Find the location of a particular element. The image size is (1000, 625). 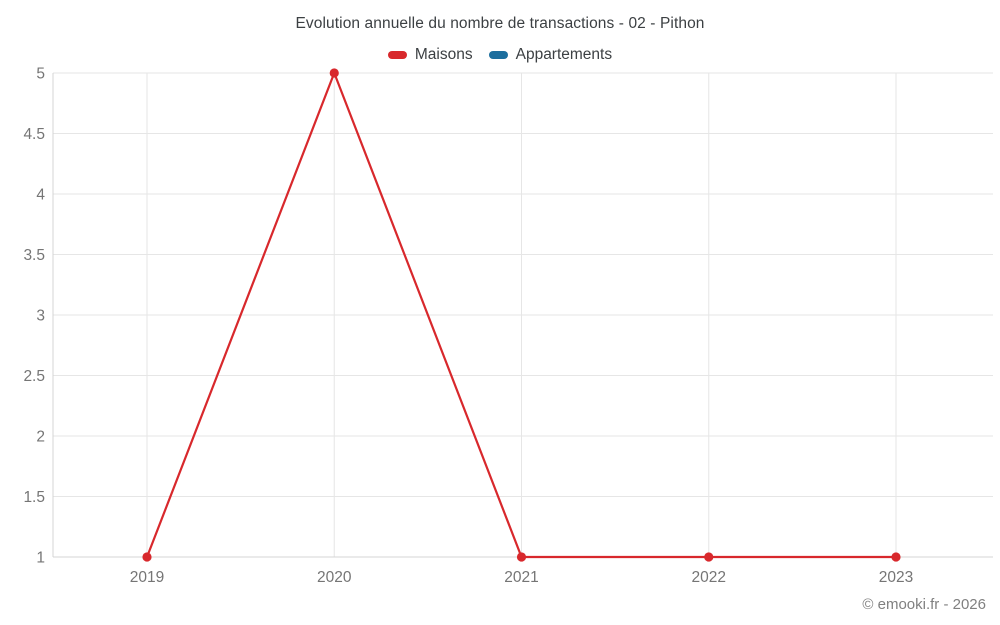

y-tick-label: 4 is located at coordinates (40, 195).